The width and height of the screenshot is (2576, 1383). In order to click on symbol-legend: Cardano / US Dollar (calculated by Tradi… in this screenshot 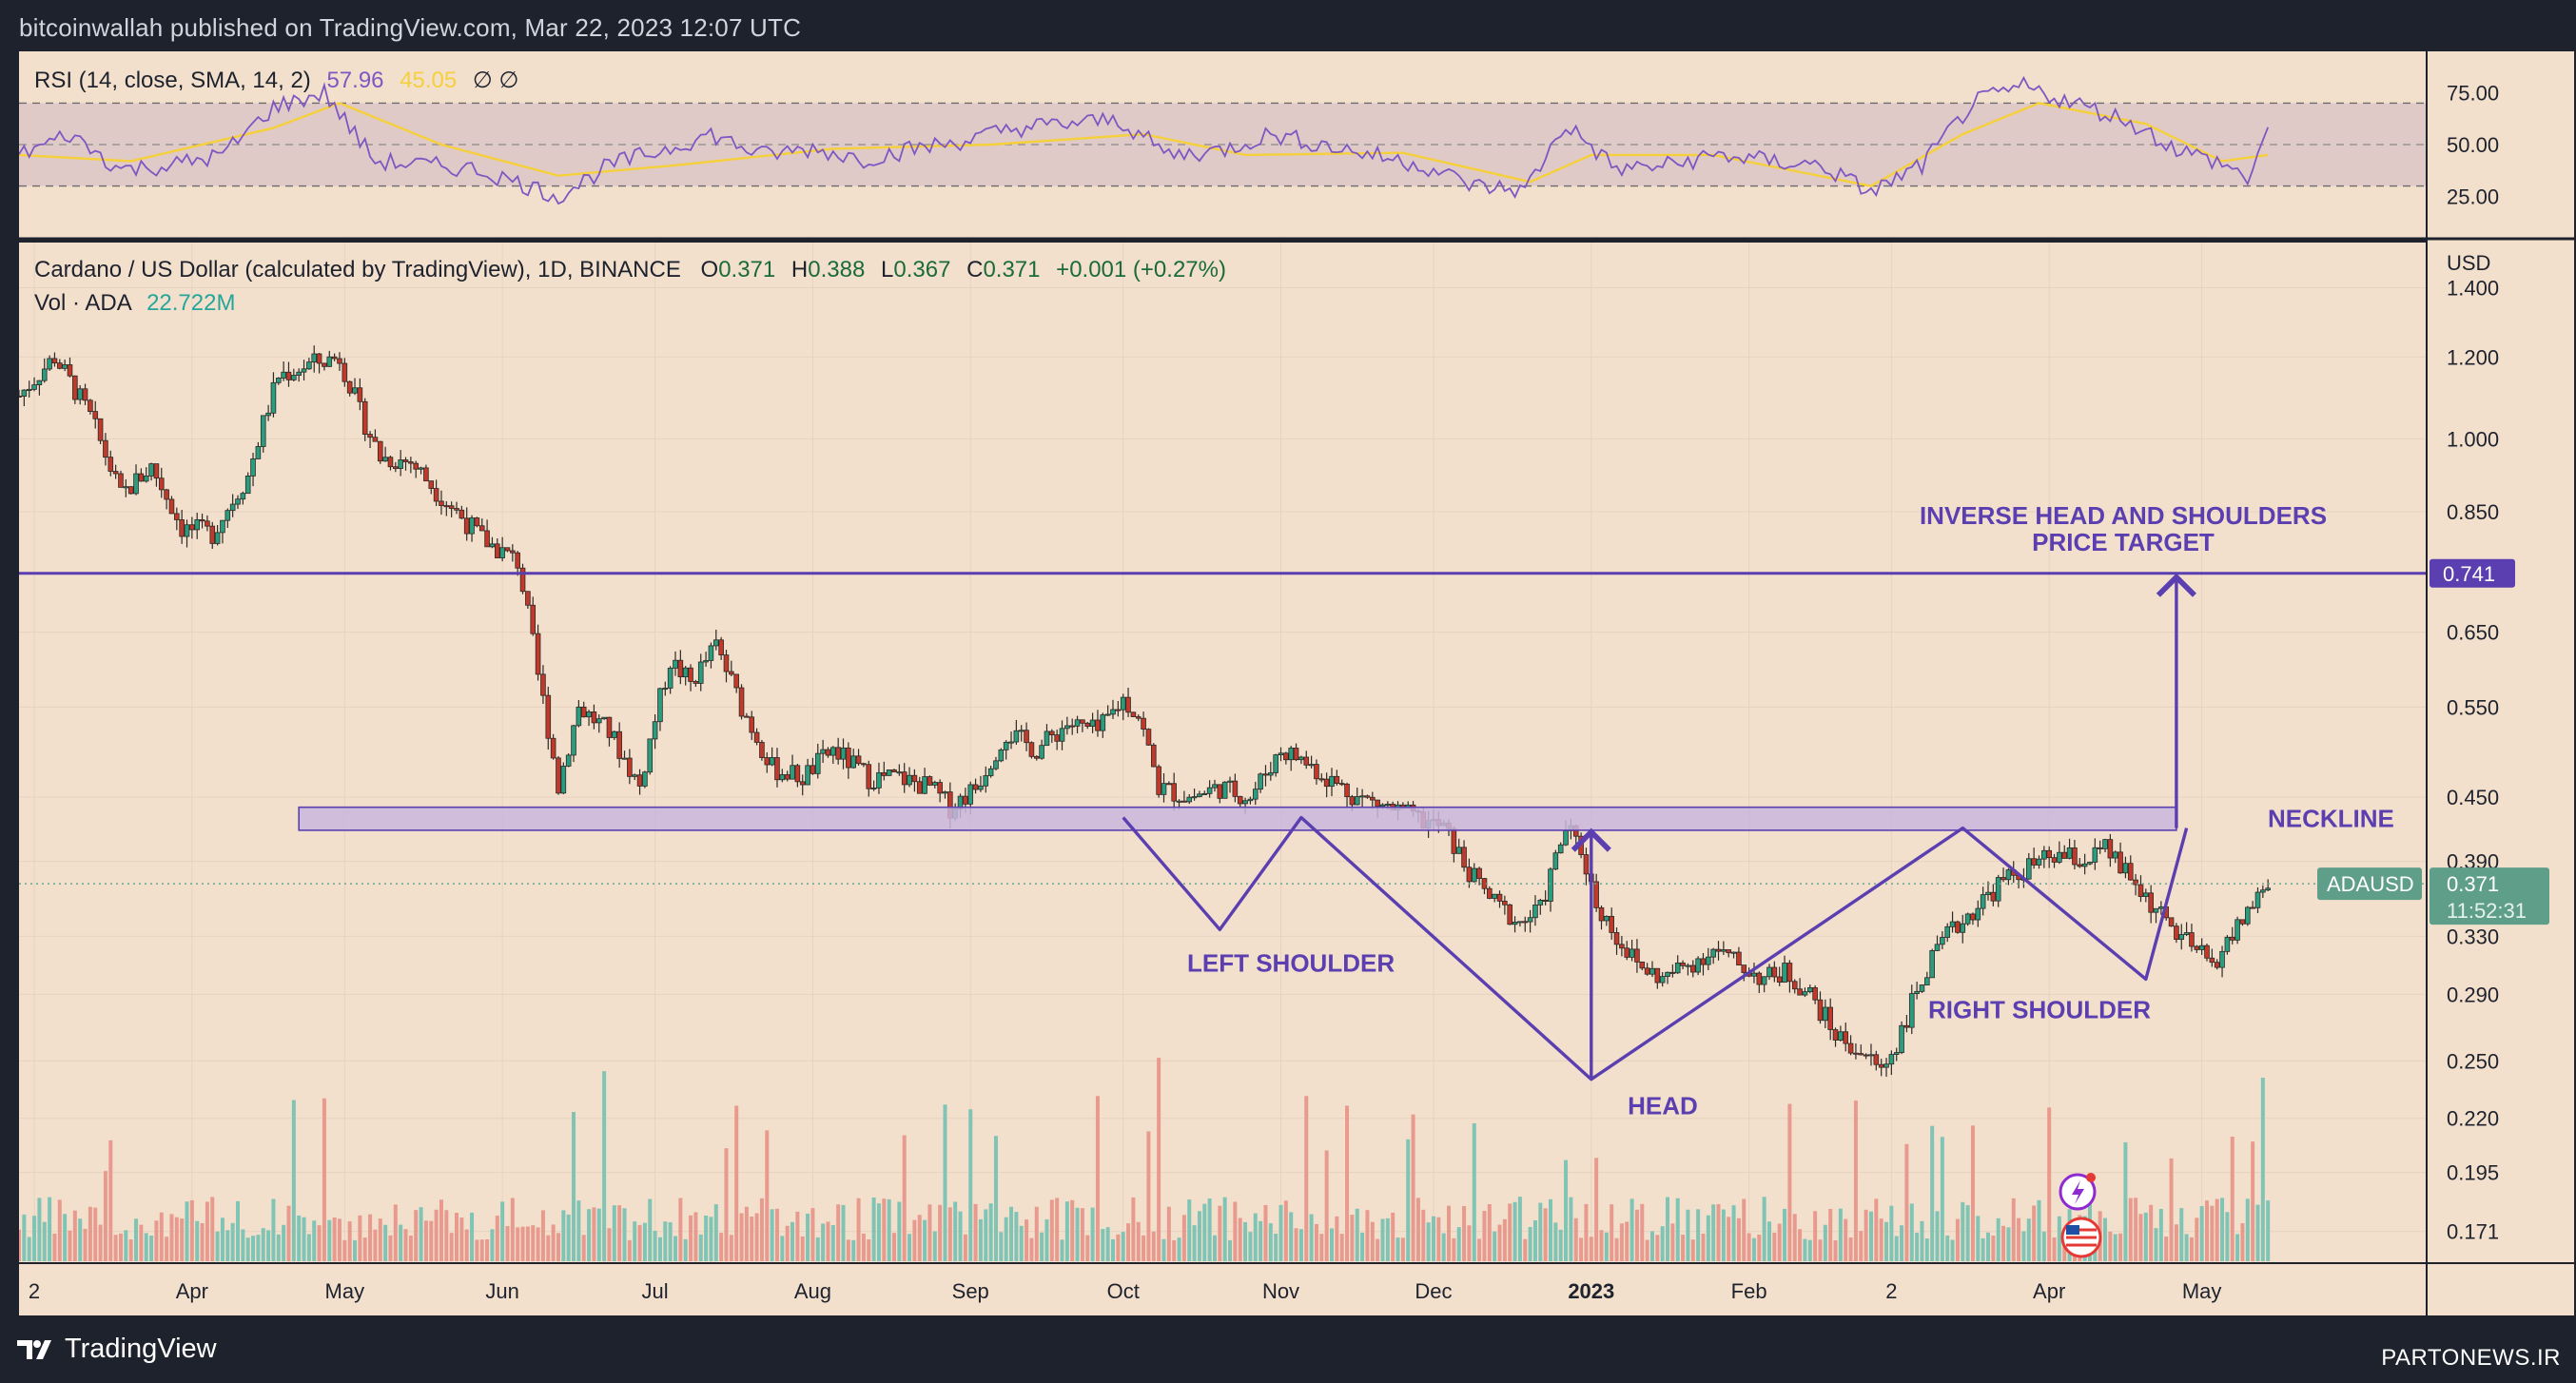, I will do `click(630, 269)`.